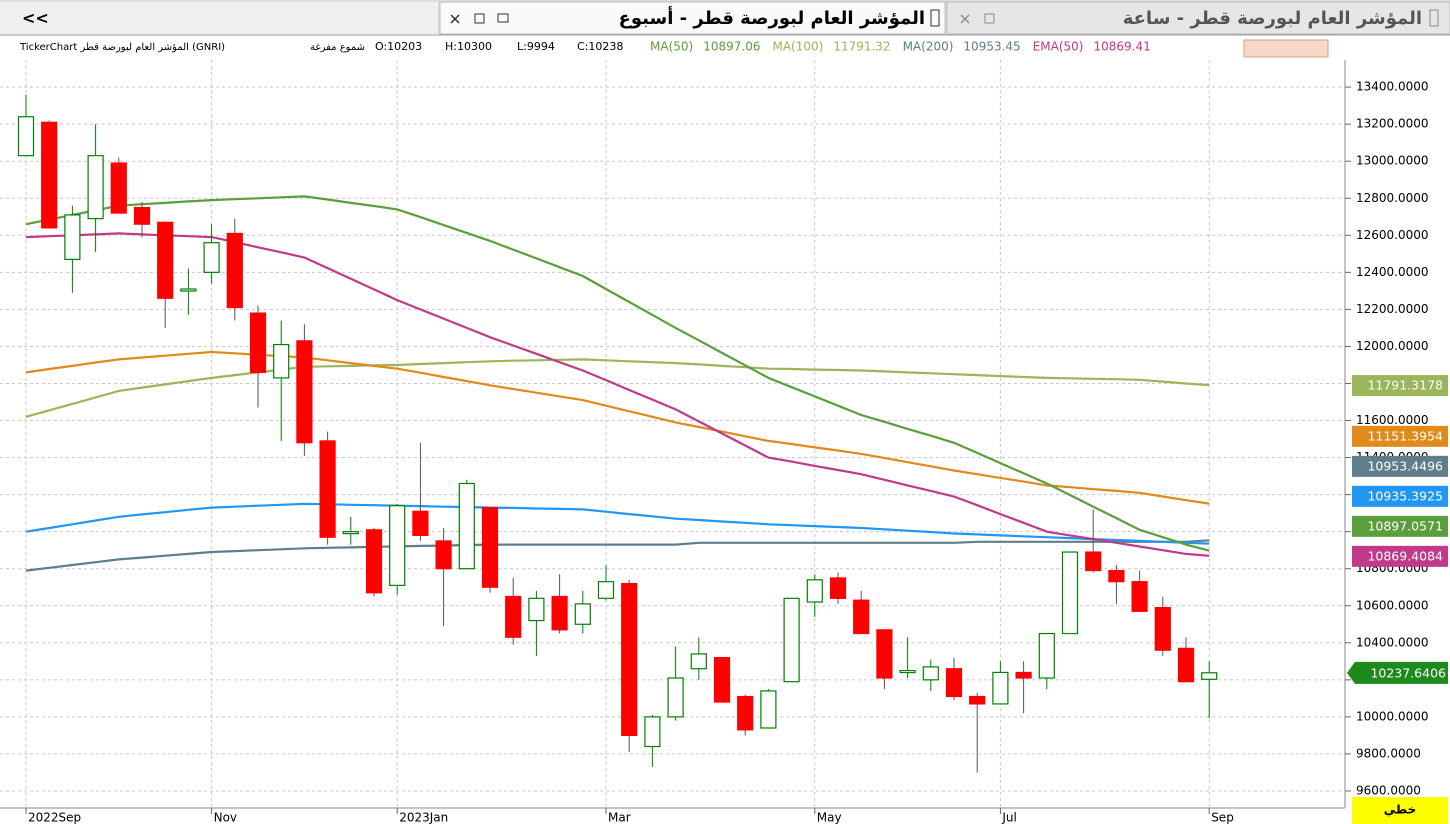 The width and height of the screenshot is (1450, 824). I want to click on ohlc-value: 10203, so click(404, 46).